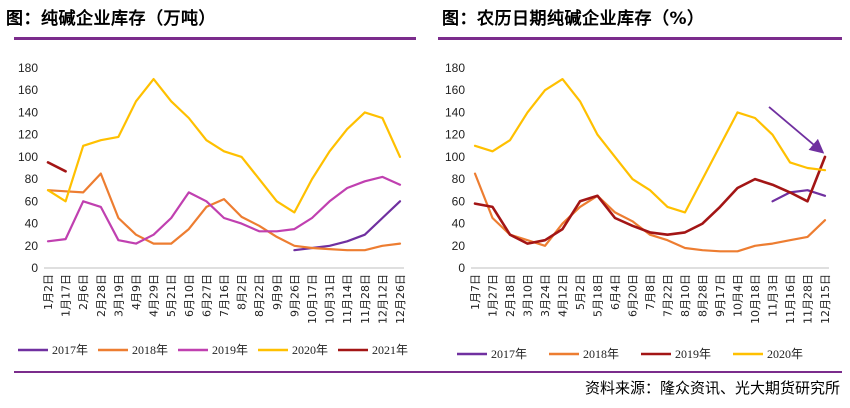 This screenshot has height=408, width=850. Describe the element at coordinates (390, 350) in the screenshot. I see `legend-label: 2021年` at that location.